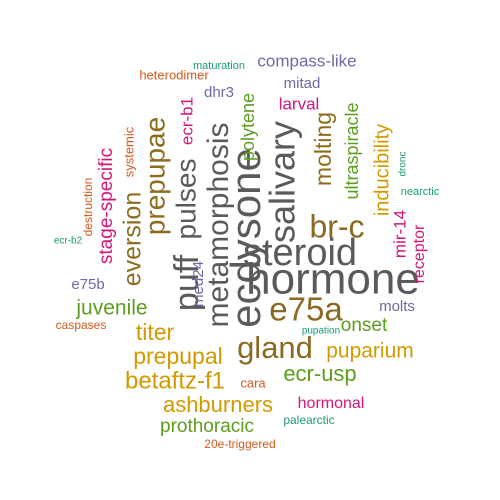 The image size is (500, 500). What do you see at coordinates (154, 176) in the screenshot?
I see `cloud-word-prepupae: prepupae` at bounding box center [154, 176].